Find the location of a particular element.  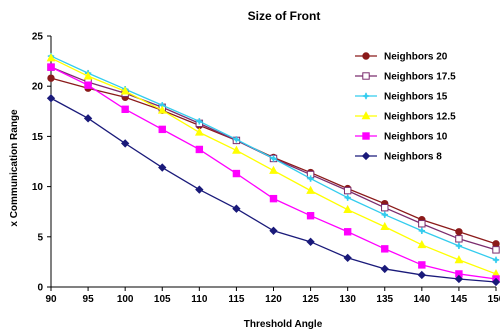

chart-title: Size of Front is located at coordinates (284, 16).